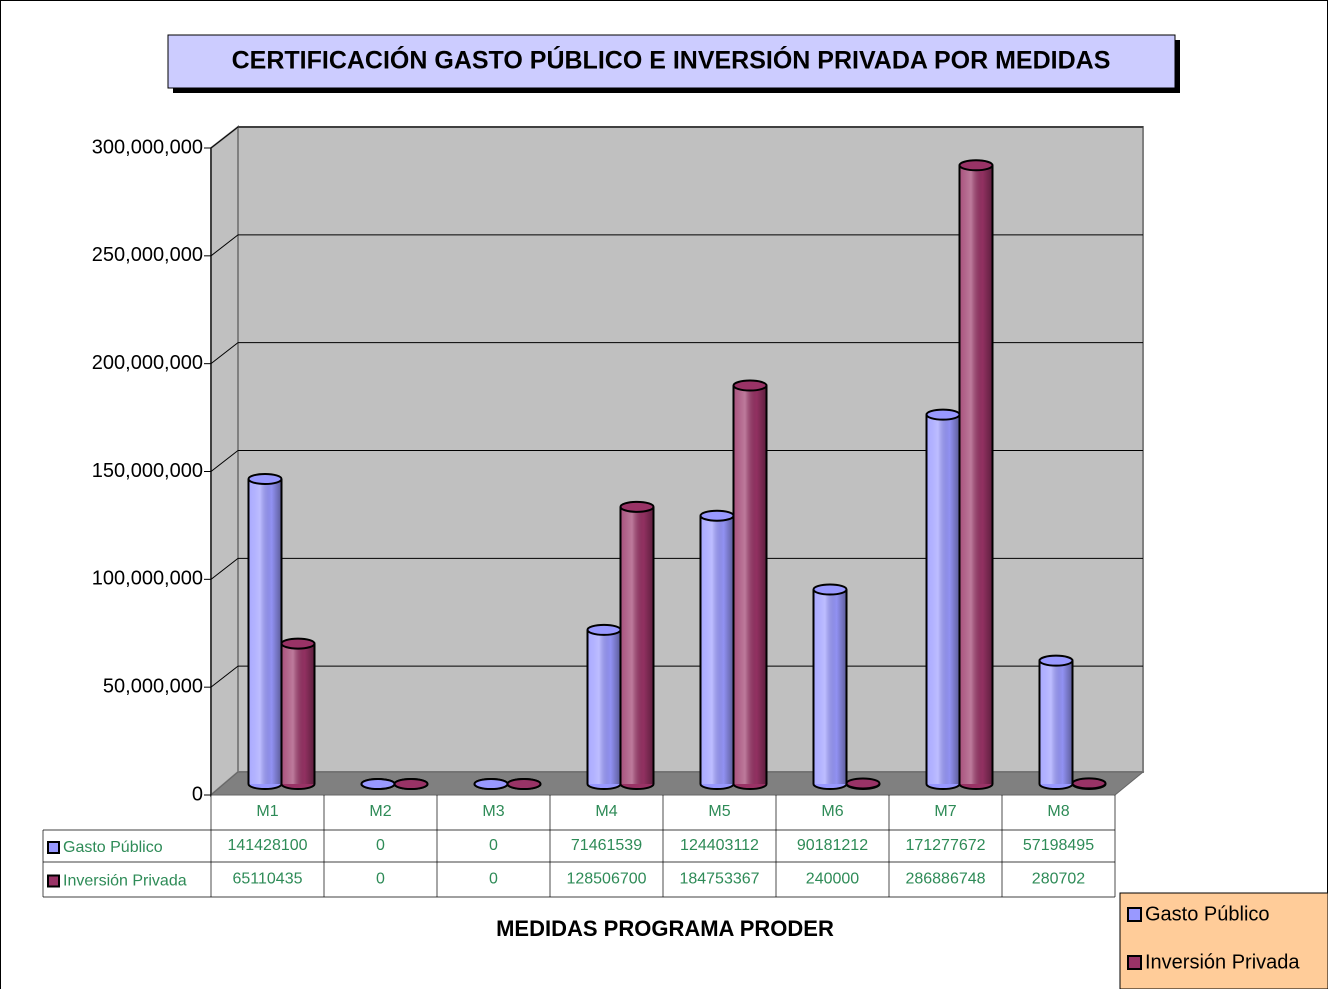 The height and width of the screenshot is (989, 1328). What do you see at coordinates (153, 686) in the screenshot?
I see `y-tick-label: 50,000,000` at bounding box center [153, 686].